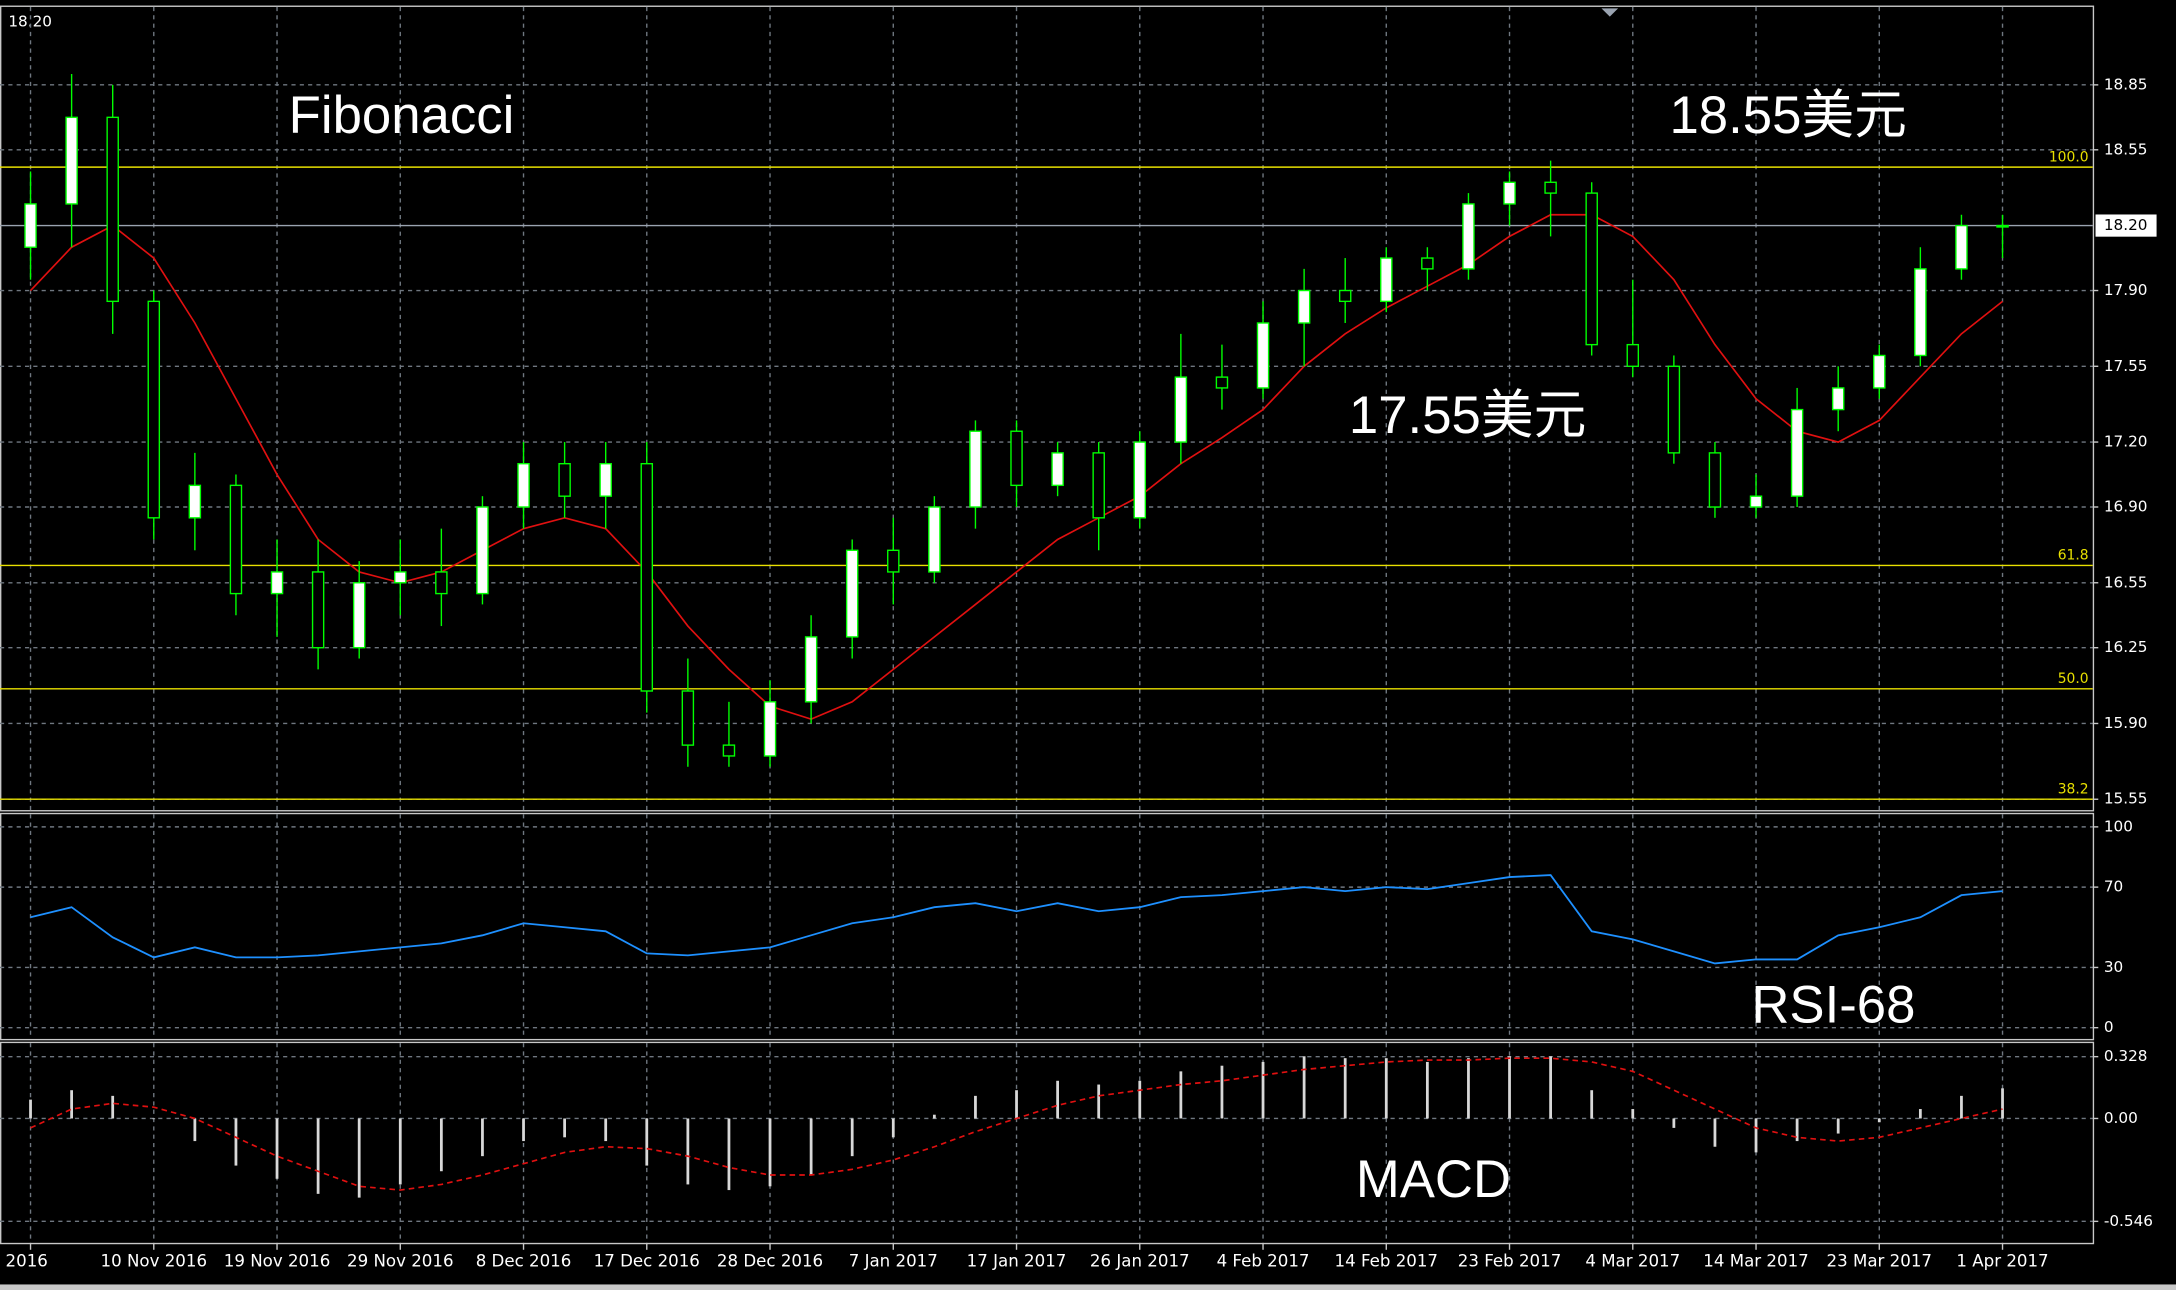 The height and width of the screenshot is (1290, 2176). What do you see at coordinates (1016, 919) in the screenshot?
I see `rsi-line` at bounding box center [1016, 919].